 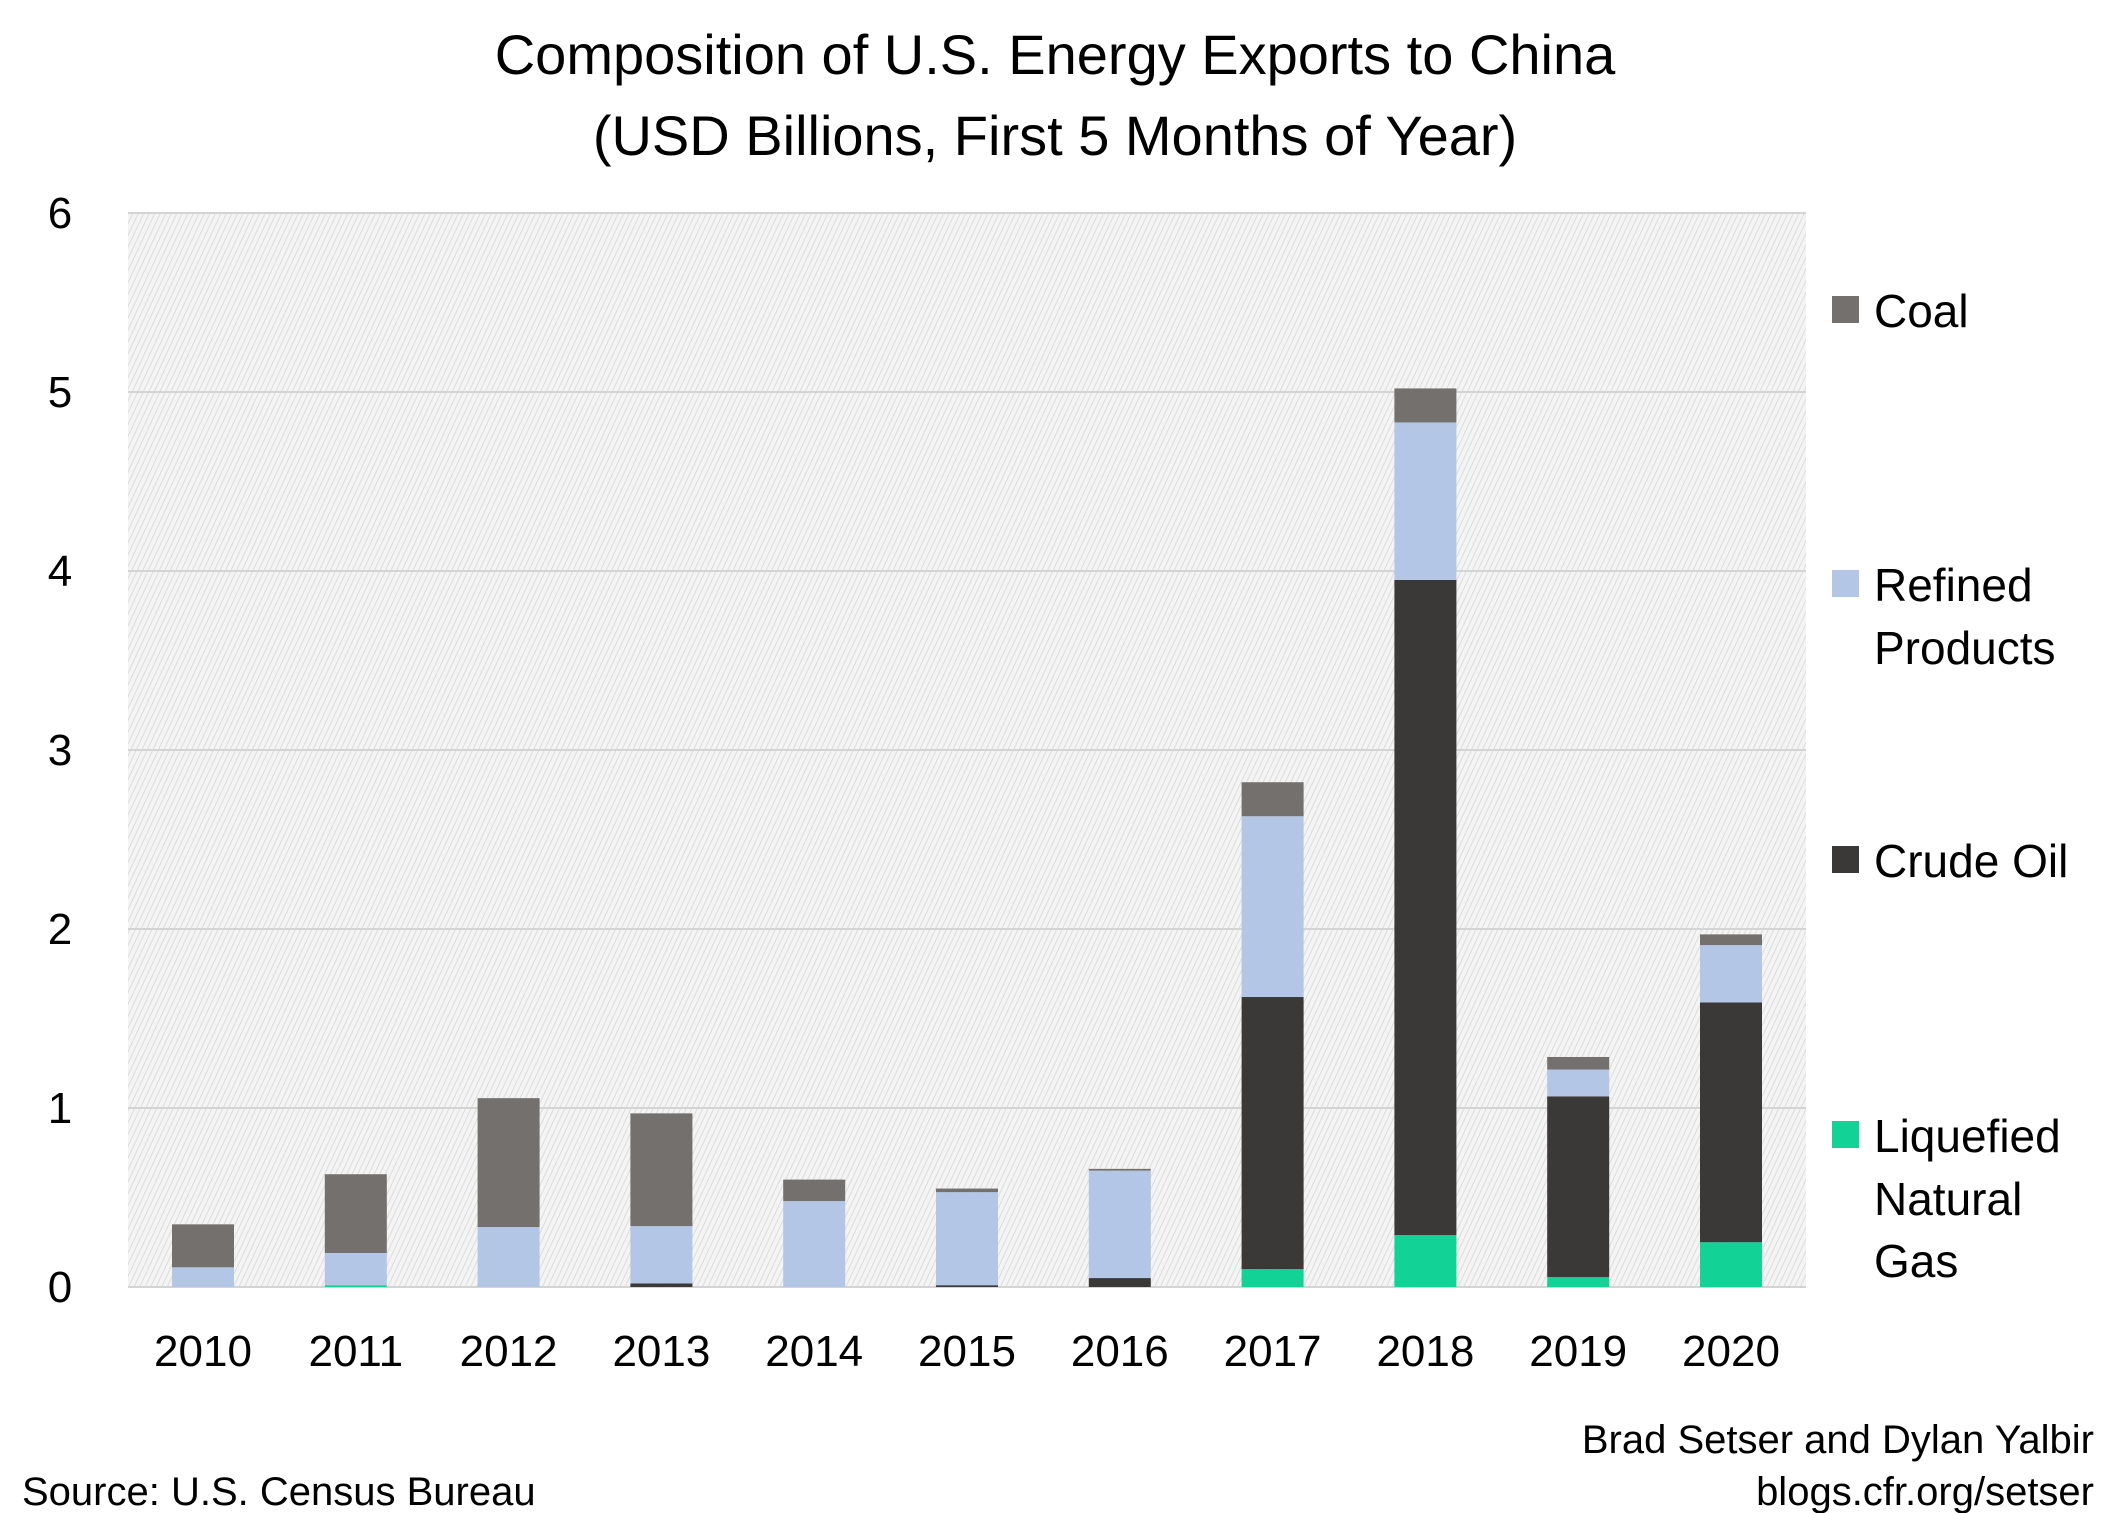 What do you see at coordinates (1578, 1187) in the screenshot?
I see `bar-segment-crude-oil-2019` at bounding box center [1578, 1187].